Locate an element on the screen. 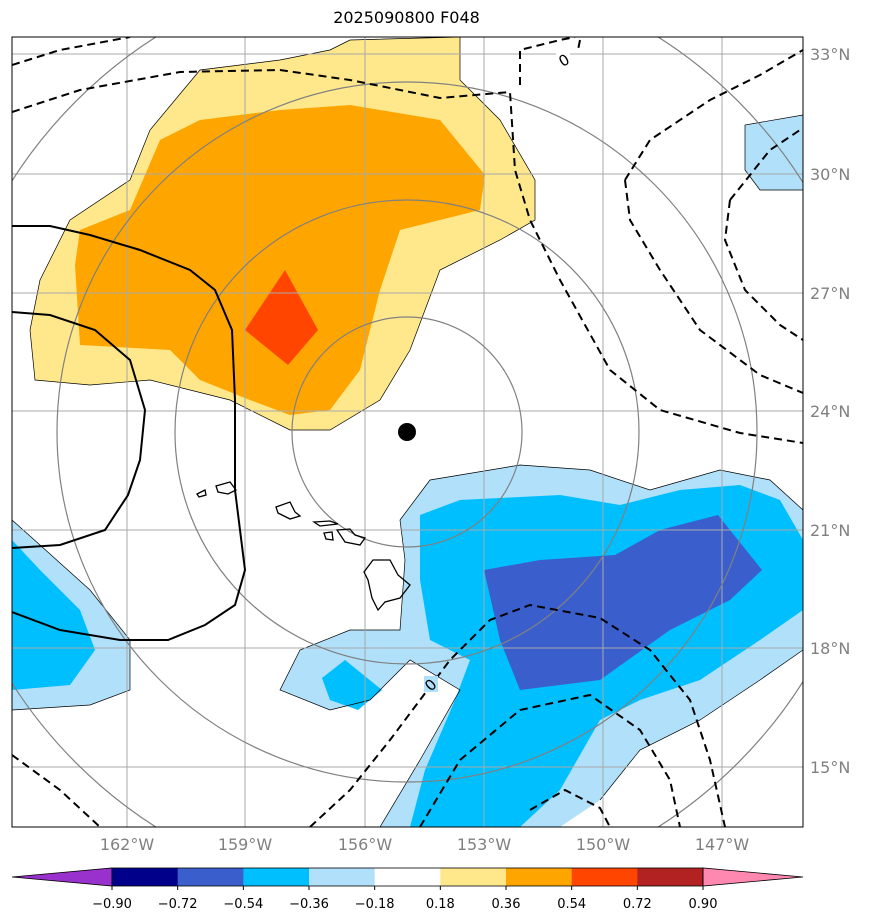 This screenshot has width=873, height=924. hawaiian-islands-coastline is located at coordinates (303, 546).